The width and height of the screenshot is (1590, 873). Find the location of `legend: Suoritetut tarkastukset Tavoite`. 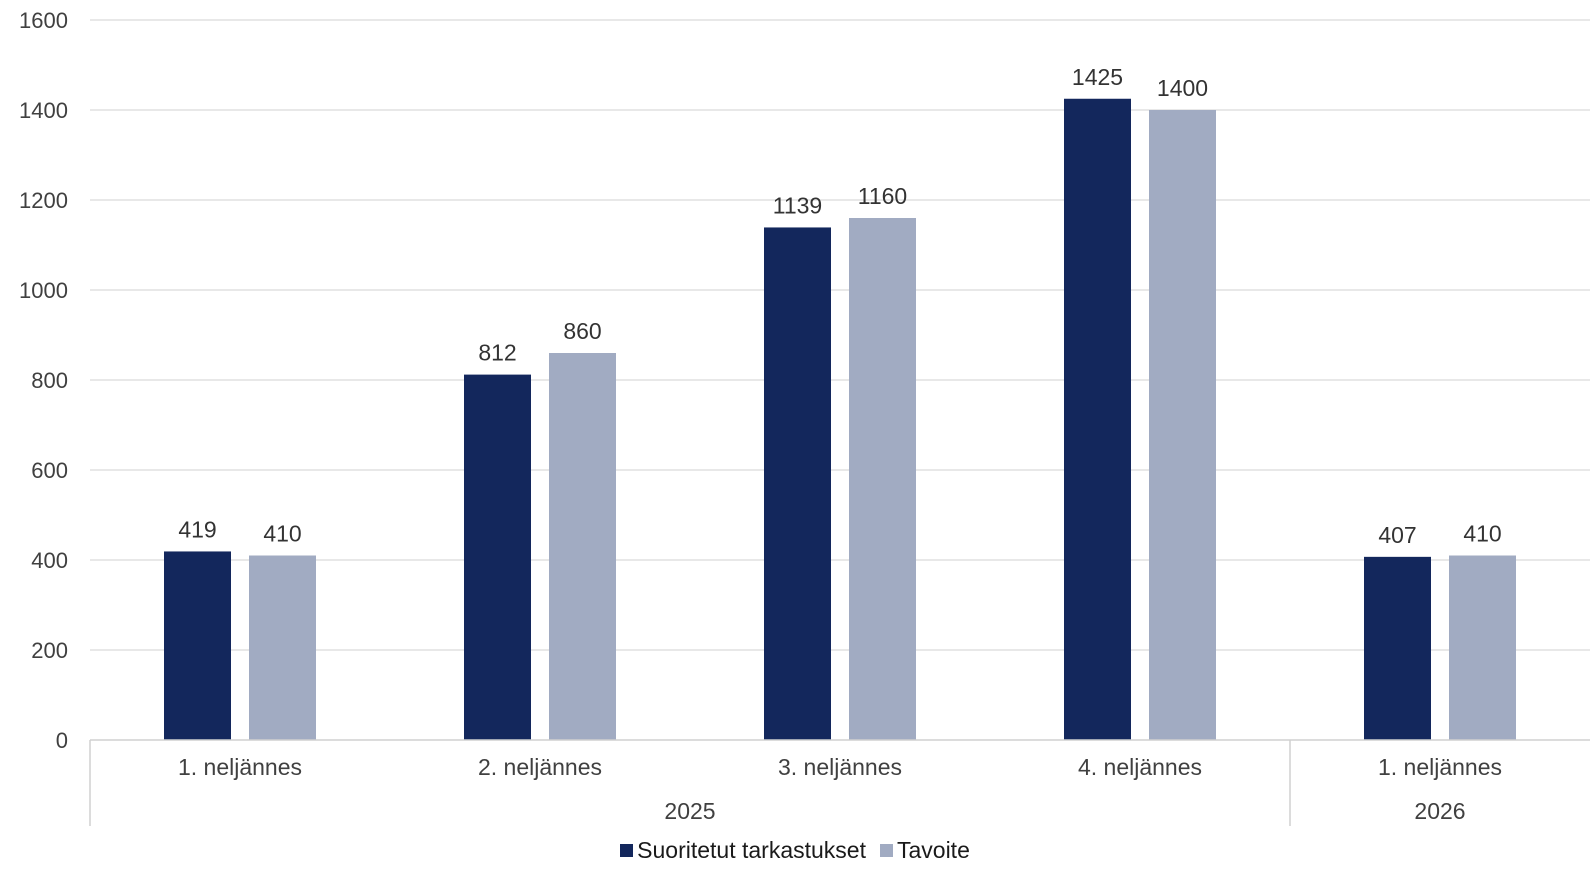

legend: Suoritetut tarkastukset Tavoite is located at coordinates (795, 850).